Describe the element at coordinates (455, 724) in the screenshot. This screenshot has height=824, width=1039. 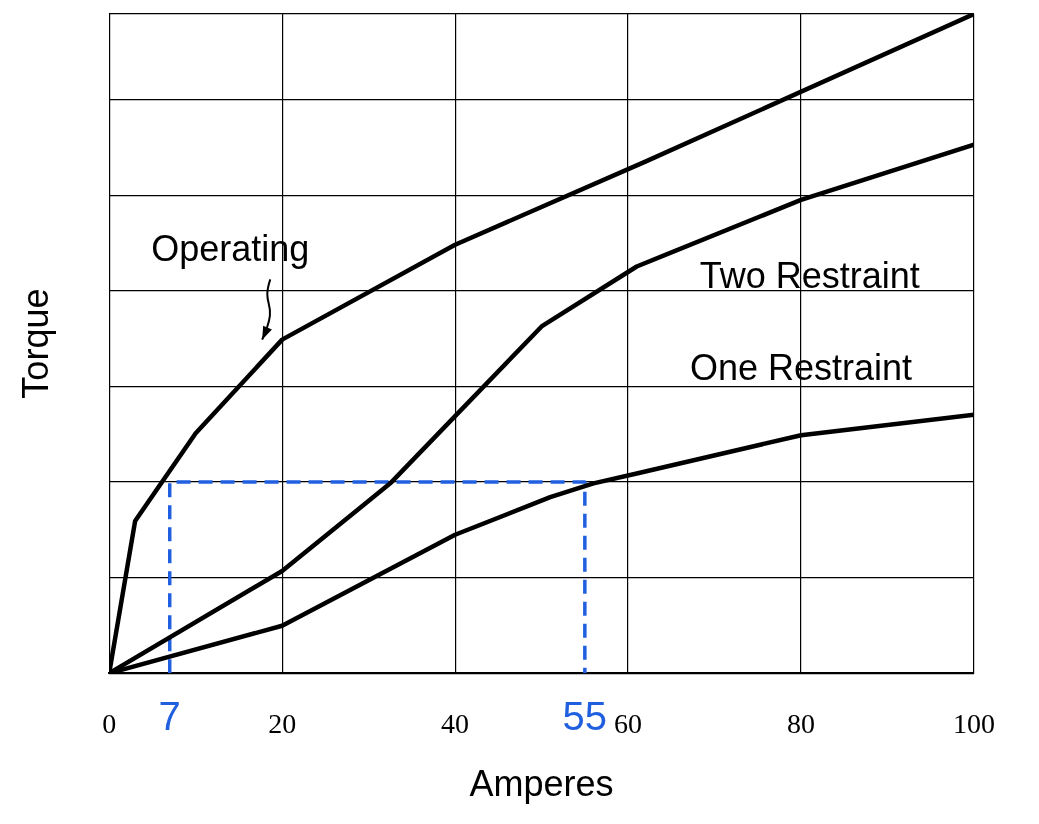
I see `x-tick-label: 40` at that location.